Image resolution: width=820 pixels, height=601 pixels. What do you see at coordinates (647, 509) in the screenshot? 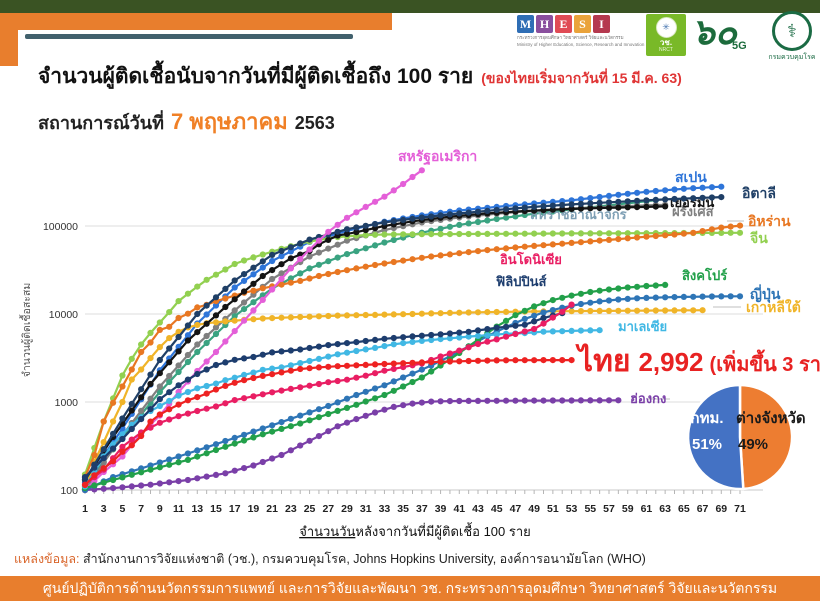
I see `x-tick-61: 61` at bounding box center [647, 509].